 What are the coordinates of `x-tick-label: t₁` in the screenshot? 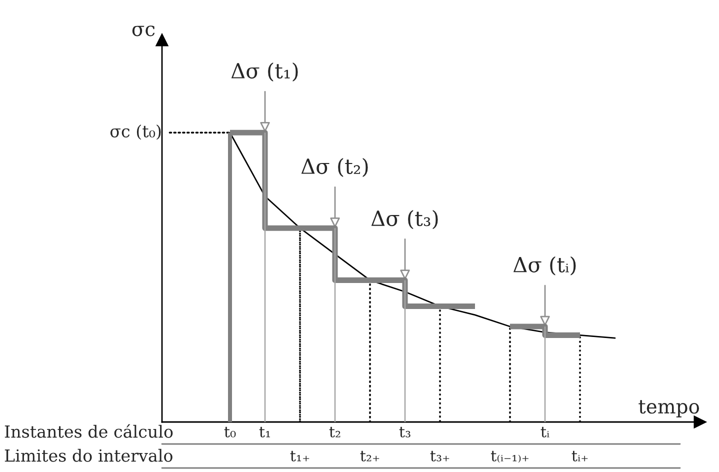 It's located at (264, 432).